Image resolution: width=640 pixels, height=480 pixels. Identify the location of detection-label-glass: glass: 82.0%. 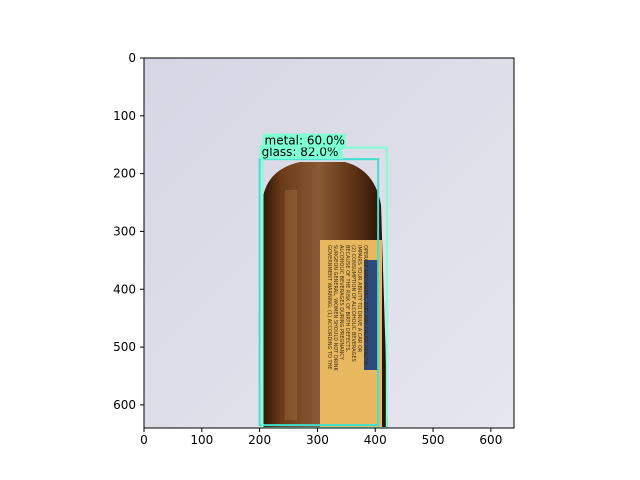
(301, 152).